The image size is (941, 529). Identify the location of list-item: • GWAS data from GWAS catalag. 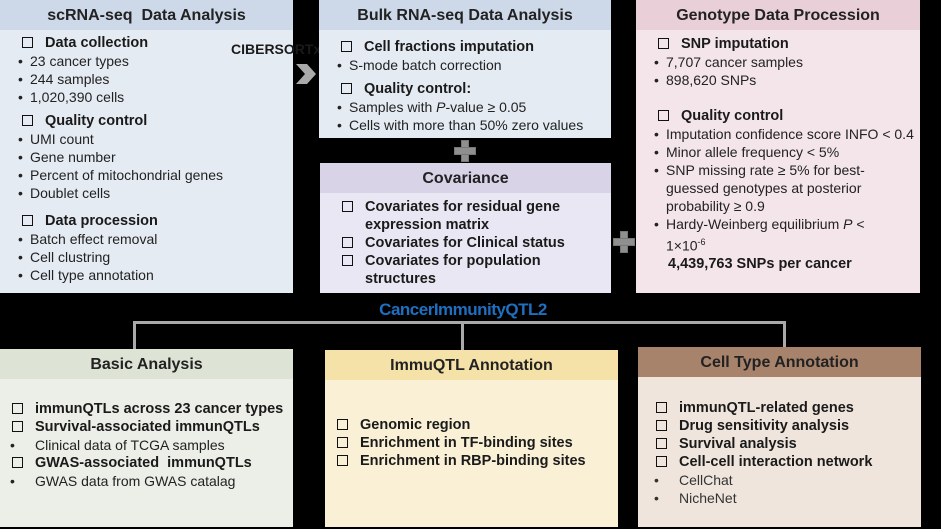
(123, 481).